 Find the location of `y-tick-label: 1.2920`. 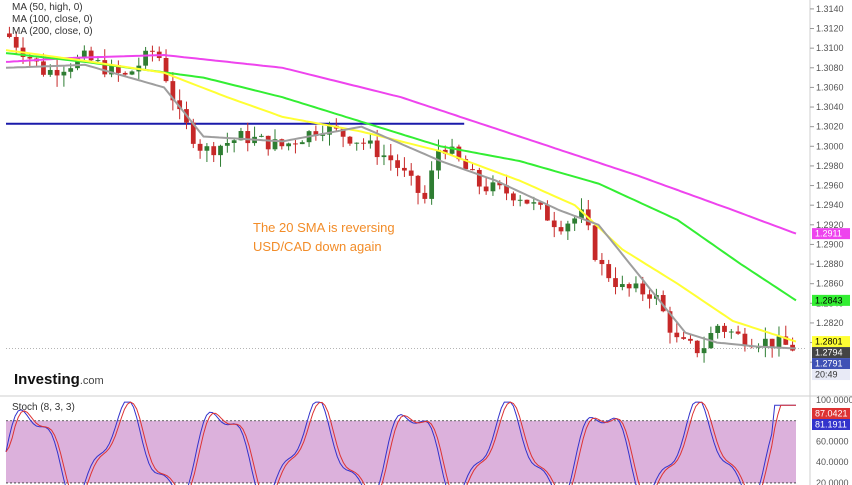

y-tick-label: 1.2920 is located at coordinates (830, 225).